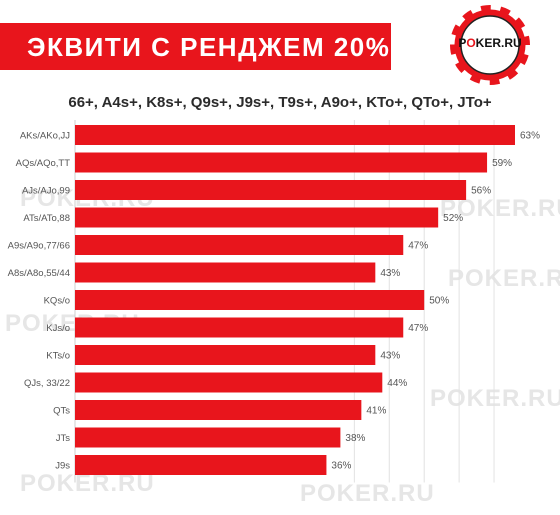 The height and width of the screenshot is (515, 560). Describe the element at coordinates (45, 136) in the screenshot. I see `category-label: AKs/AKo,JJ` at that location.